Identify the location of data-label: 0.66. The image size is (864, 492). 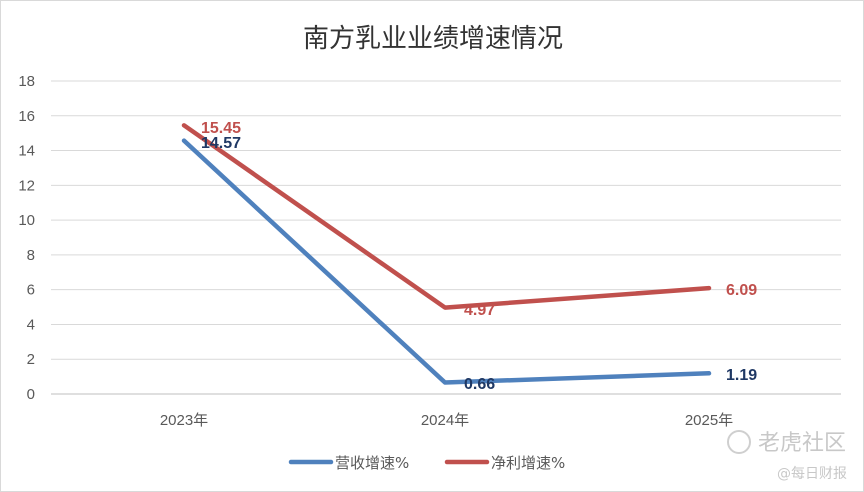
(479, 384).